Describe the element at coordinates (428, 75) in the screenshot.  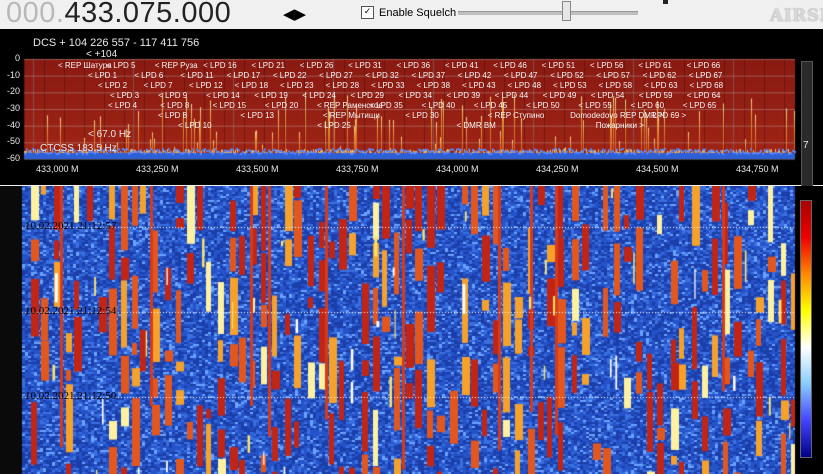
I see `channel-label: < LPD 37` at that location.